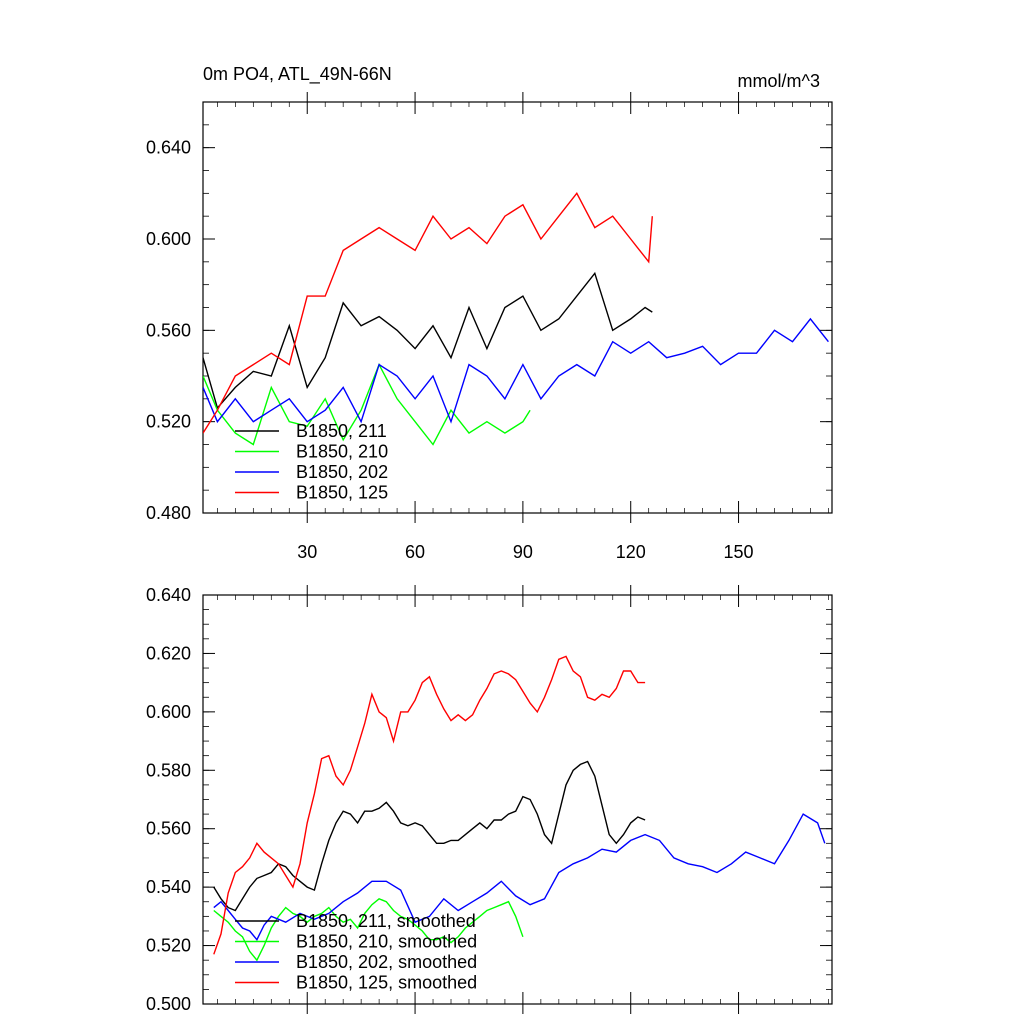 Image resolution: width=1024 pixels, height=1024 pixels. I want to click on legend-label: B1850, 125, so click(342, 493).